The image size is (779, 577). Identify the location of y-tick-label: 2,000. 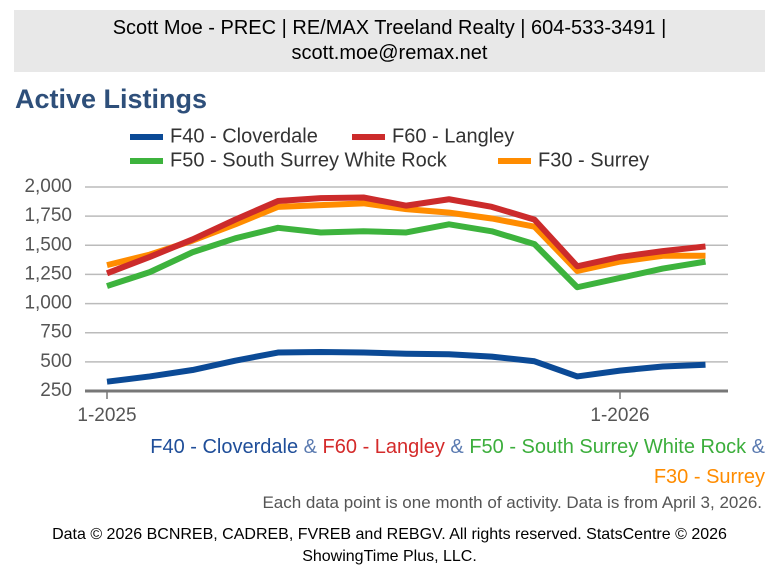
(48, 186).